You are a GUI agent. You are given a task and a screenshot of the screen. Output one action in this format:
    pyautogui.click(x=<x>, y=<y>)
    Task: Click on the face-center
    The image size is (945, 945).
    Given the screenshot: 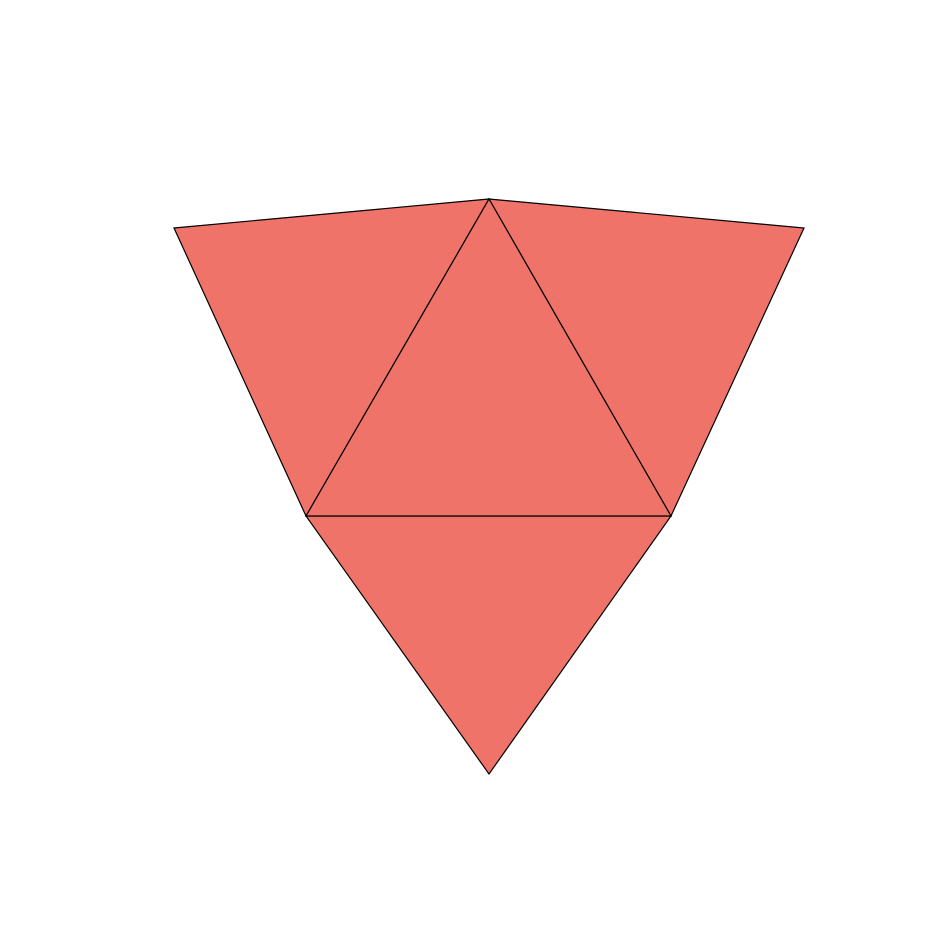 What is the action you would take?
    pyautogui.click(x=488, y=357)
    